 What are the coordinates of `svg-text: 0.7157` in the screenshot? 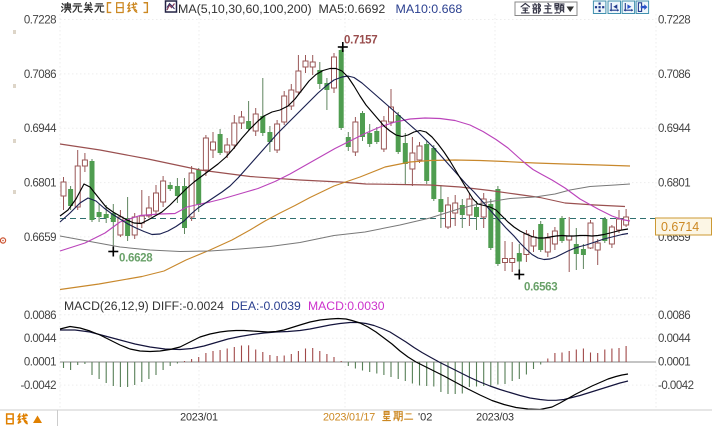 It's located at (360, 41).